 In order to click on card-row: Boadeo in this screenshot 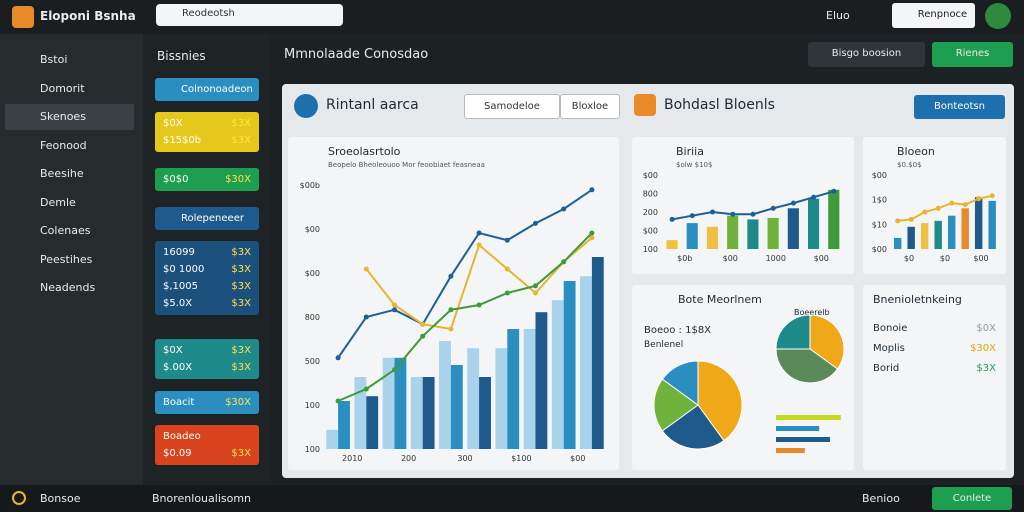, I will do `click(207, 436)`.